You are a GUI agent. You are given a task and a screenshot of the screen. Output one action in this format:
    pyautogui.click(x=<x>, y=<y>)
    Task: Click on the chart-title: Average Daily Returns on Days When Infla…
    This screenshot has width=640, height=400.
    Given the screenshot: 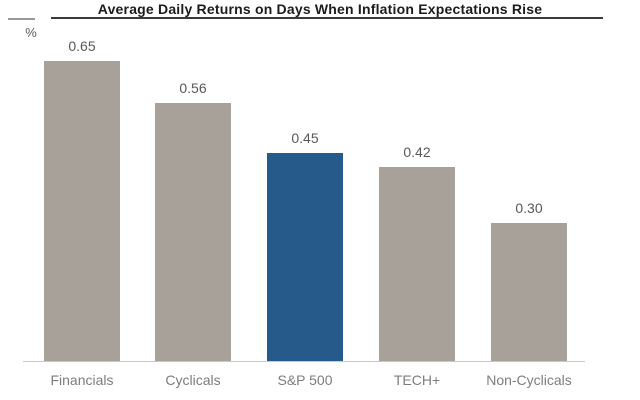 What is the action you would take?
    pyautogui.click(x=320, y=9)
    